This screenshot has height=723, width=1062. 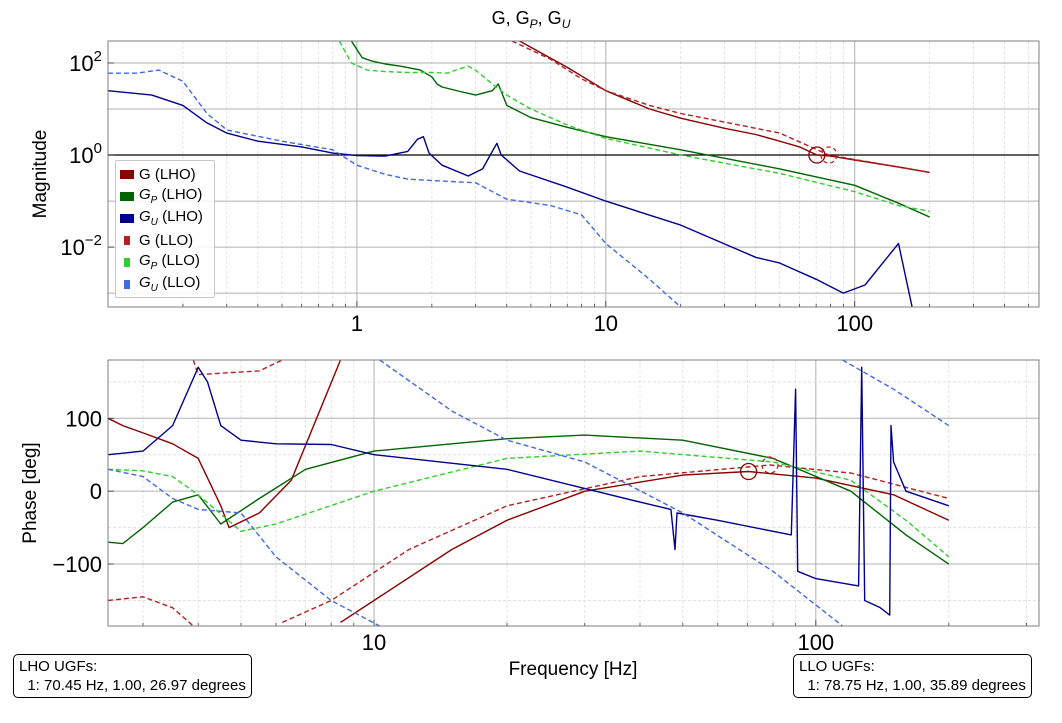 I want to click on lho-ugf-line: 1: 70.45 Hz, 1.00, 26.97 degrees, so click(x=132, y=685).